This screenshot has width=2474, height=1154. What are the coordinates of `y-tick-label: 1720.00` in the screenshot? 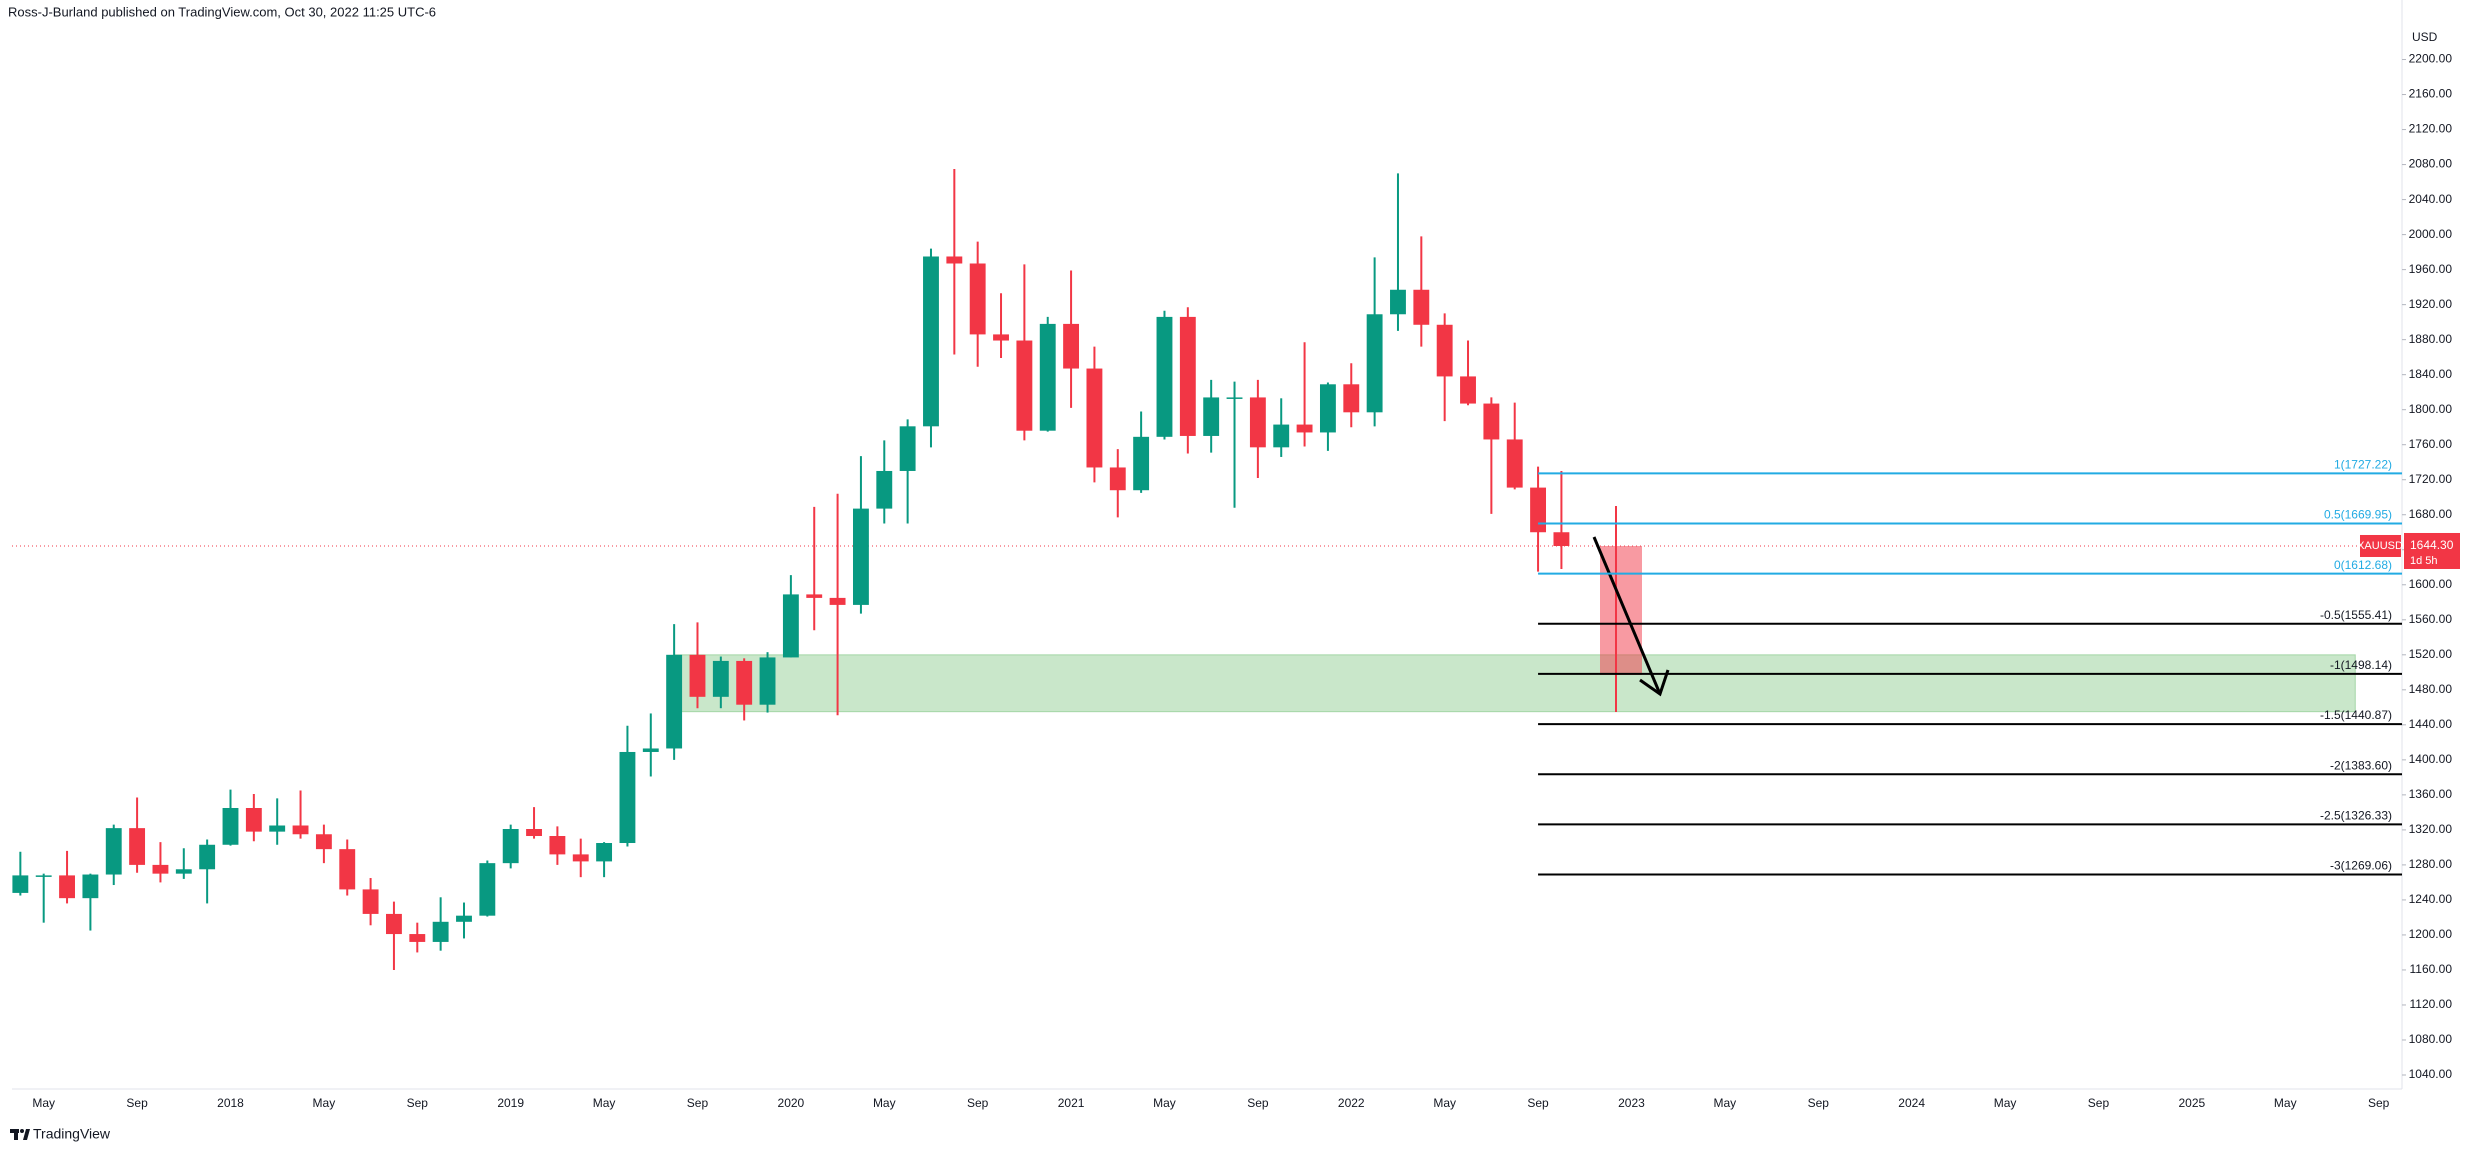 It's located at (2431, 479).